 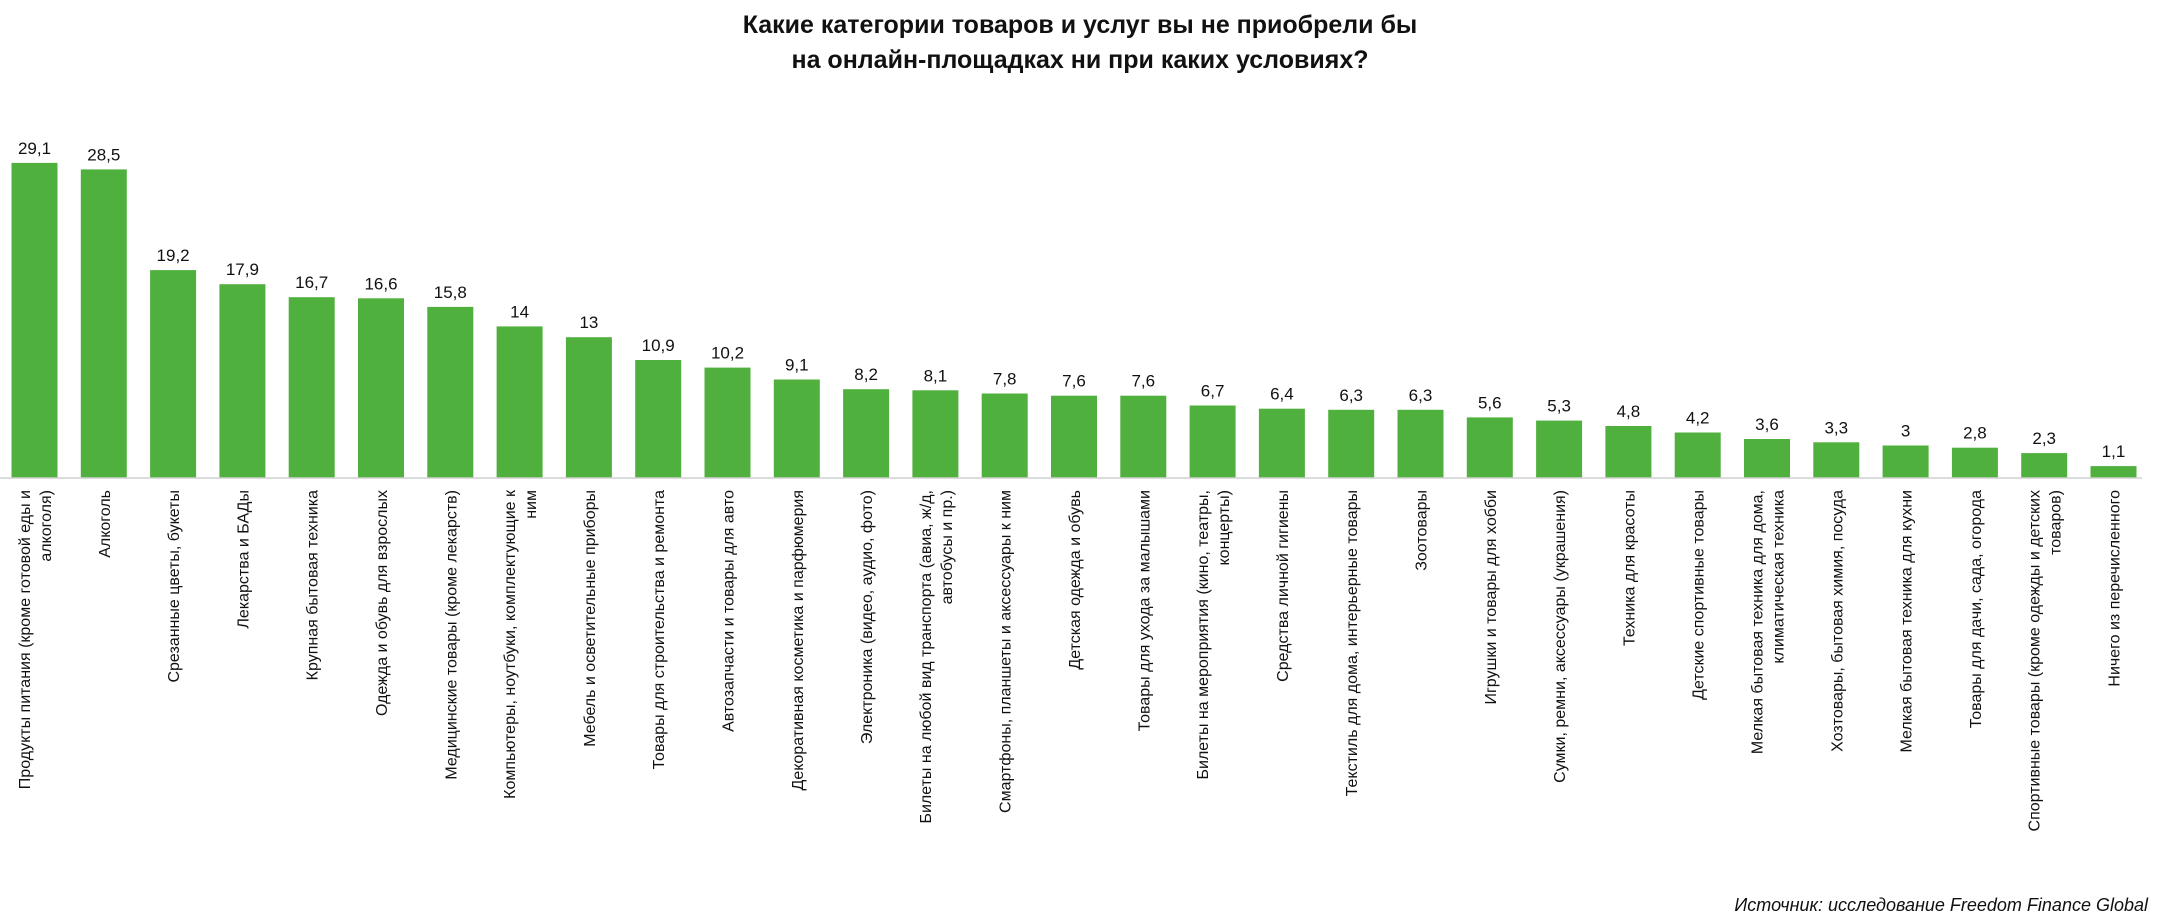 What do you see at coordinates (510, 644) in the screenshot?
I see `category-label-8-line-1: Компьютеры, ноутбуки, комплектующие к` at bounding box center [510, 644].